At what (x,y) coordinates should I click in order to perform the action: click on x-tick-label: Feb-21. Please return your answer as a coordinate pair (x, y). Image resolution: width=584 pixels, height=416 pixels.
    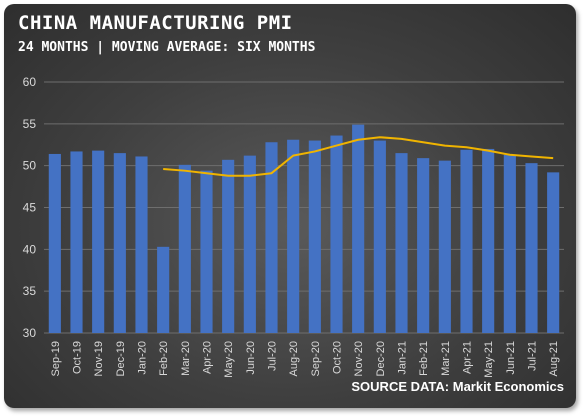
    Looking at the image, I should click on (424, 358).